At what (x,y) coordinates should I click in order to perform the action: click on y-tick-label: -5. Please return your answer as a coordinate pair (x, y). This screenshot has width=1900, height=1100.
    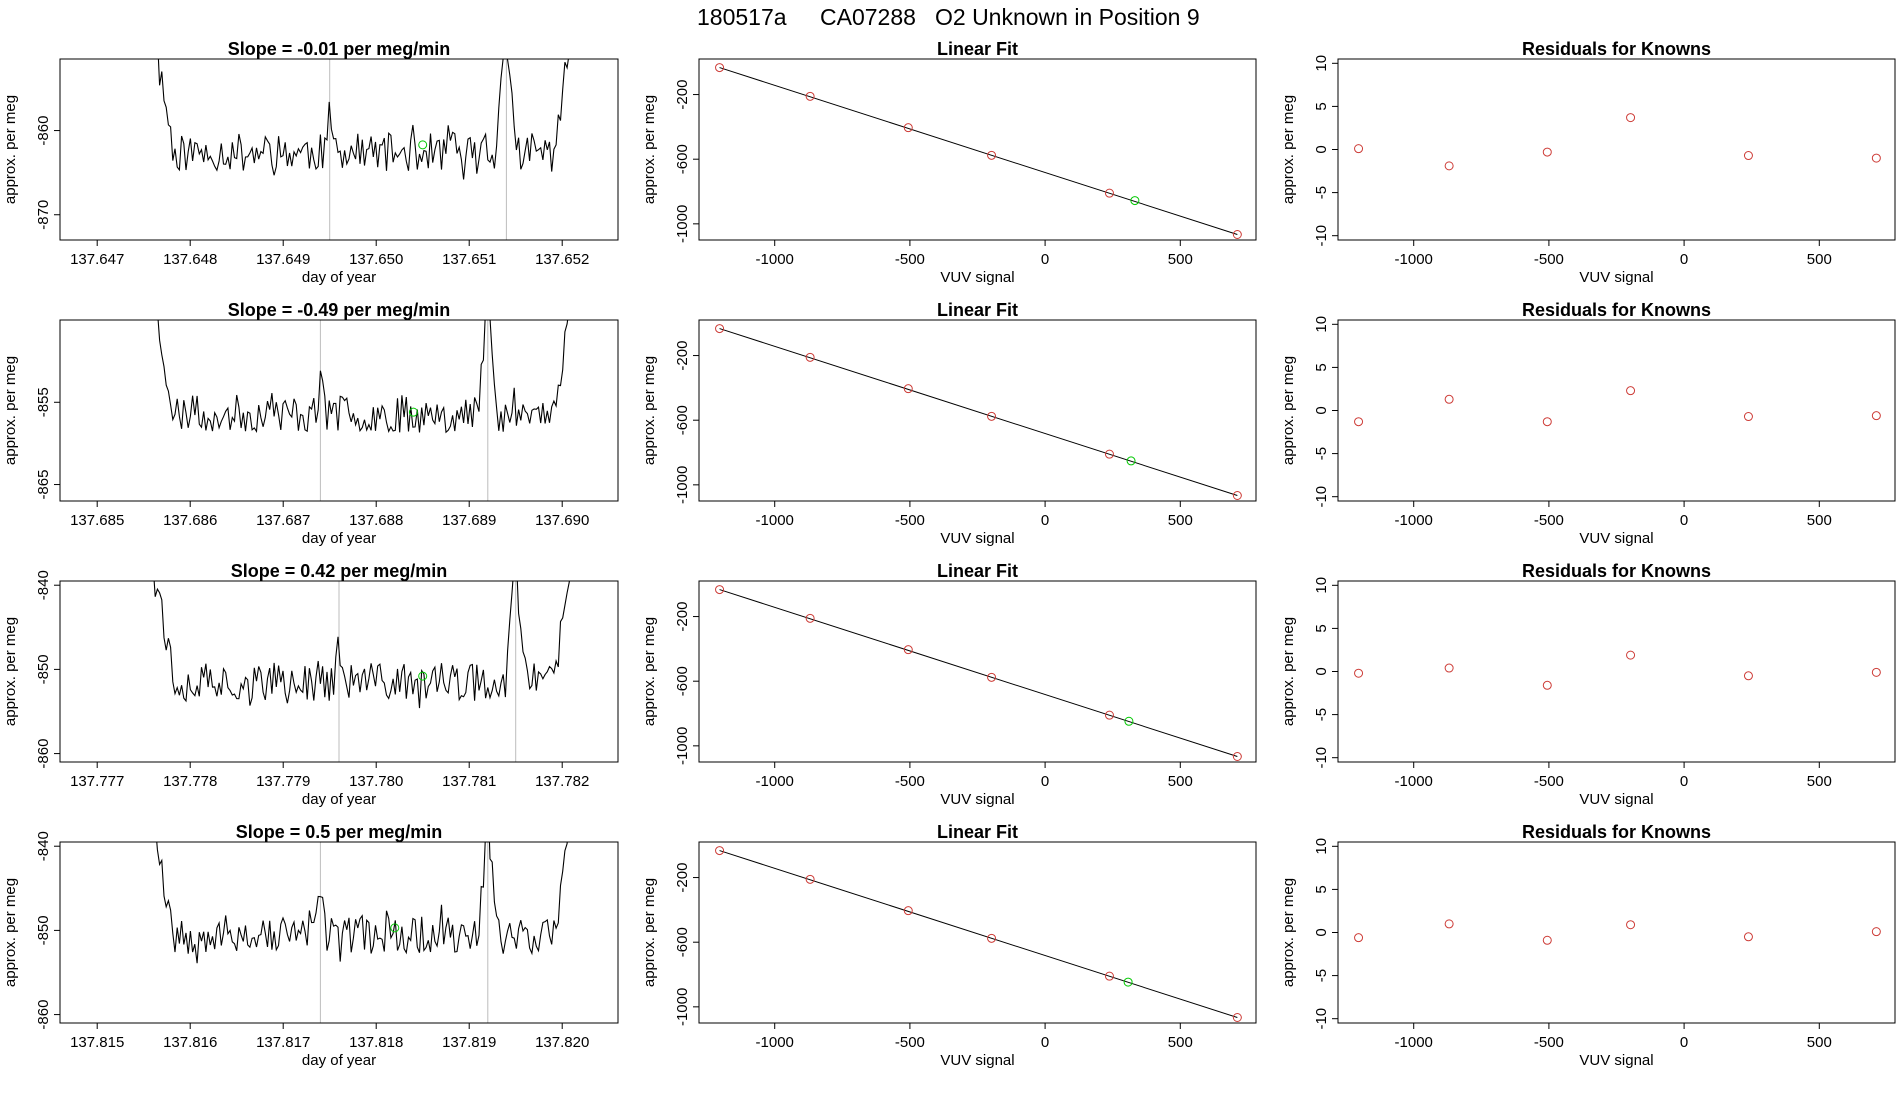
    Looking at the image, I should click on (1321, 192).